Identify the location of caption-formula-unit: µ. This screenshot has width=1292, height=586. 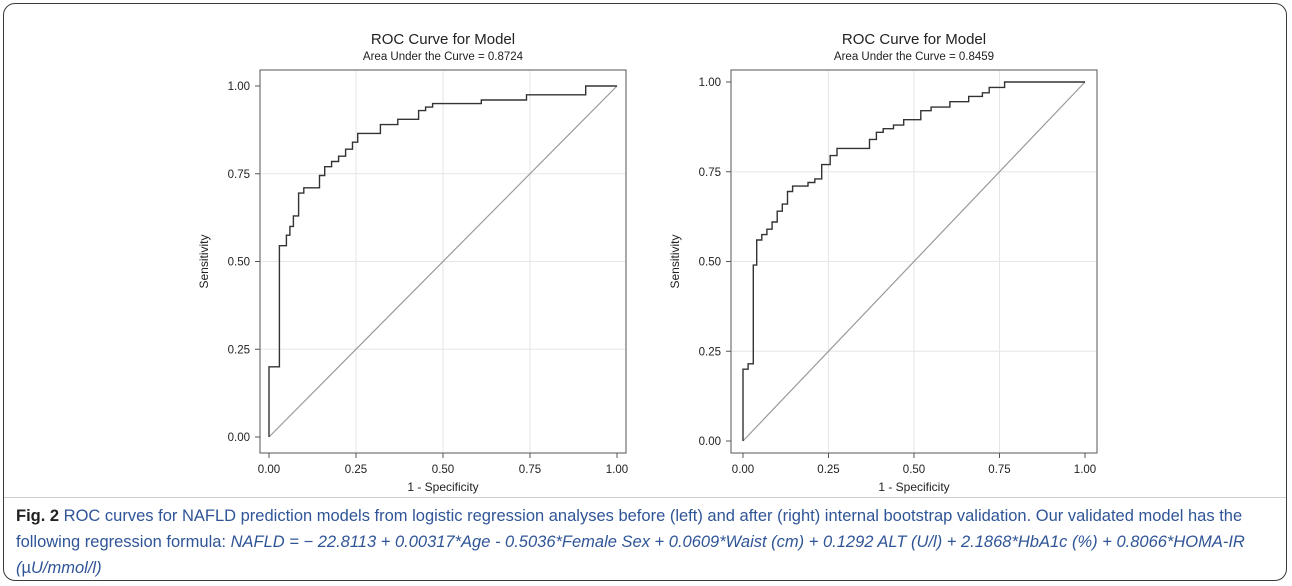
(26, 568).